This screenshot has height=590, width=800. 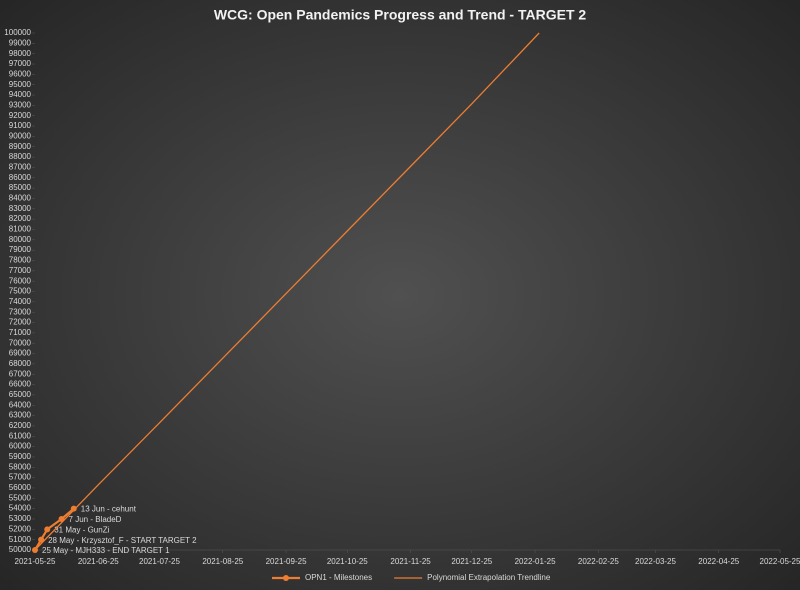 I want to click on data-label: 13 Jun - cehunt, so click(x=109, y=509).